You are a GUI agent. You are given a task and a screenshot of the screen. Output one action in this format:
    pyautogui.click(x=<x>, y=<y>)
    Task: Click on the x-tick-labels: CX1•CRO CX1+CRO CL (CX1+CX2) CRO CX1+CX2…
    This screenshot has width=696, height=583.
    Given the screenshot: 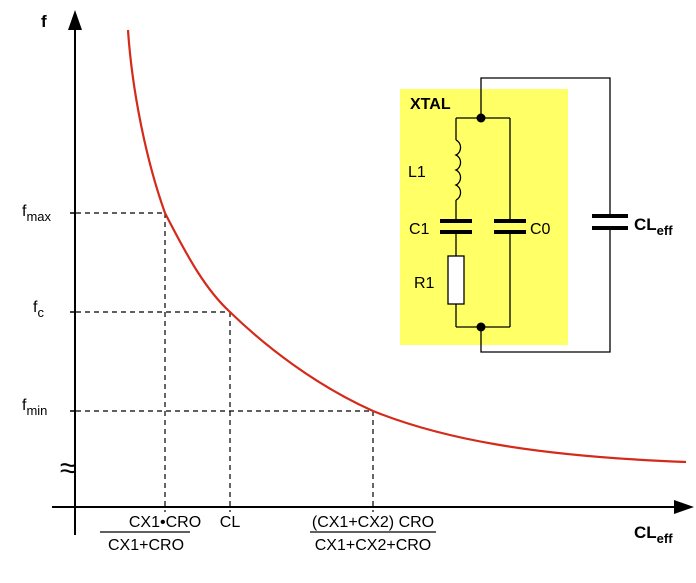 What is the action you would take?
    pyautogui.click(x=268, y=534)
    